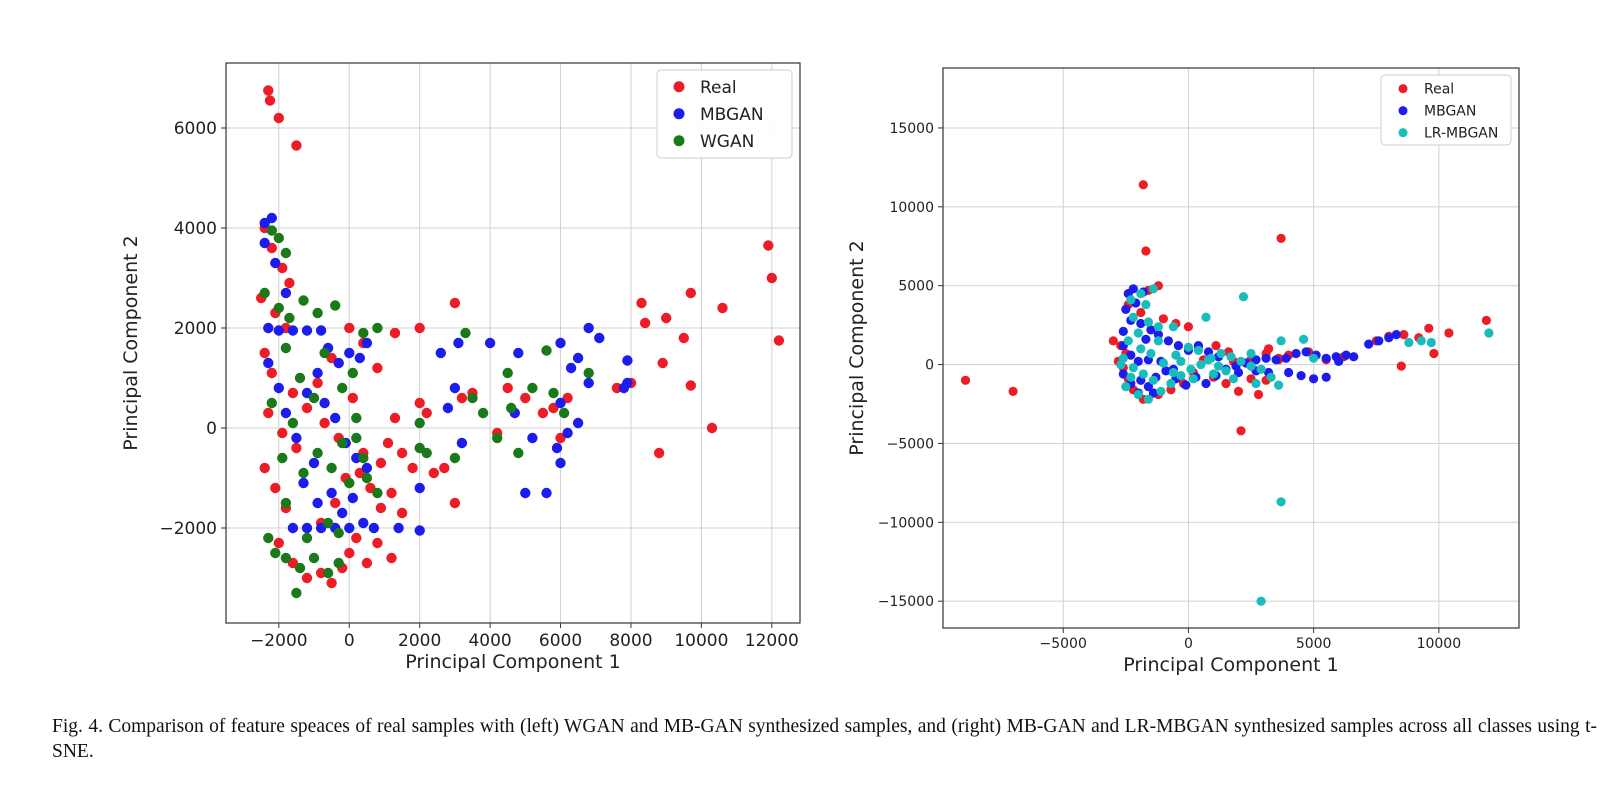 Image resolution: width=1621 pixels, height=788 pixels. Describe the element at coordinates (195, 229) in the screenshot. I see `y-tick-label: 4000` at that location.